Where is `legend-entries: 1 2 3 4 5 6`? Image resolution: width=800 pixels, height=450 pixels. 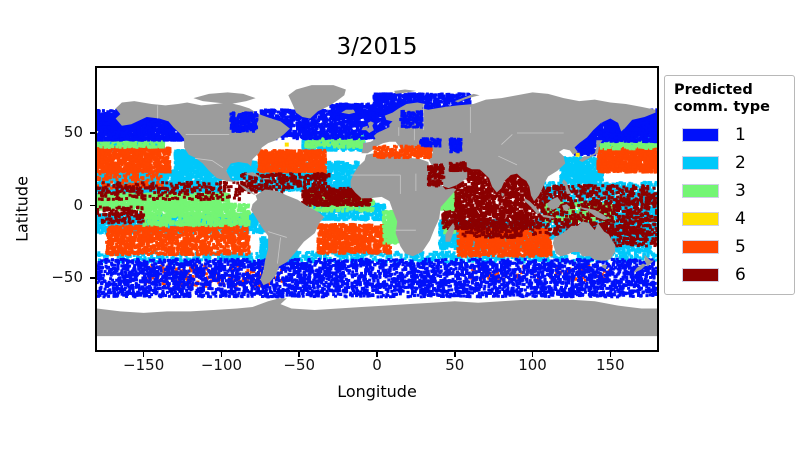
legend-entries: 1 2 3 4 5 6 is located at coordinates (729, 205).